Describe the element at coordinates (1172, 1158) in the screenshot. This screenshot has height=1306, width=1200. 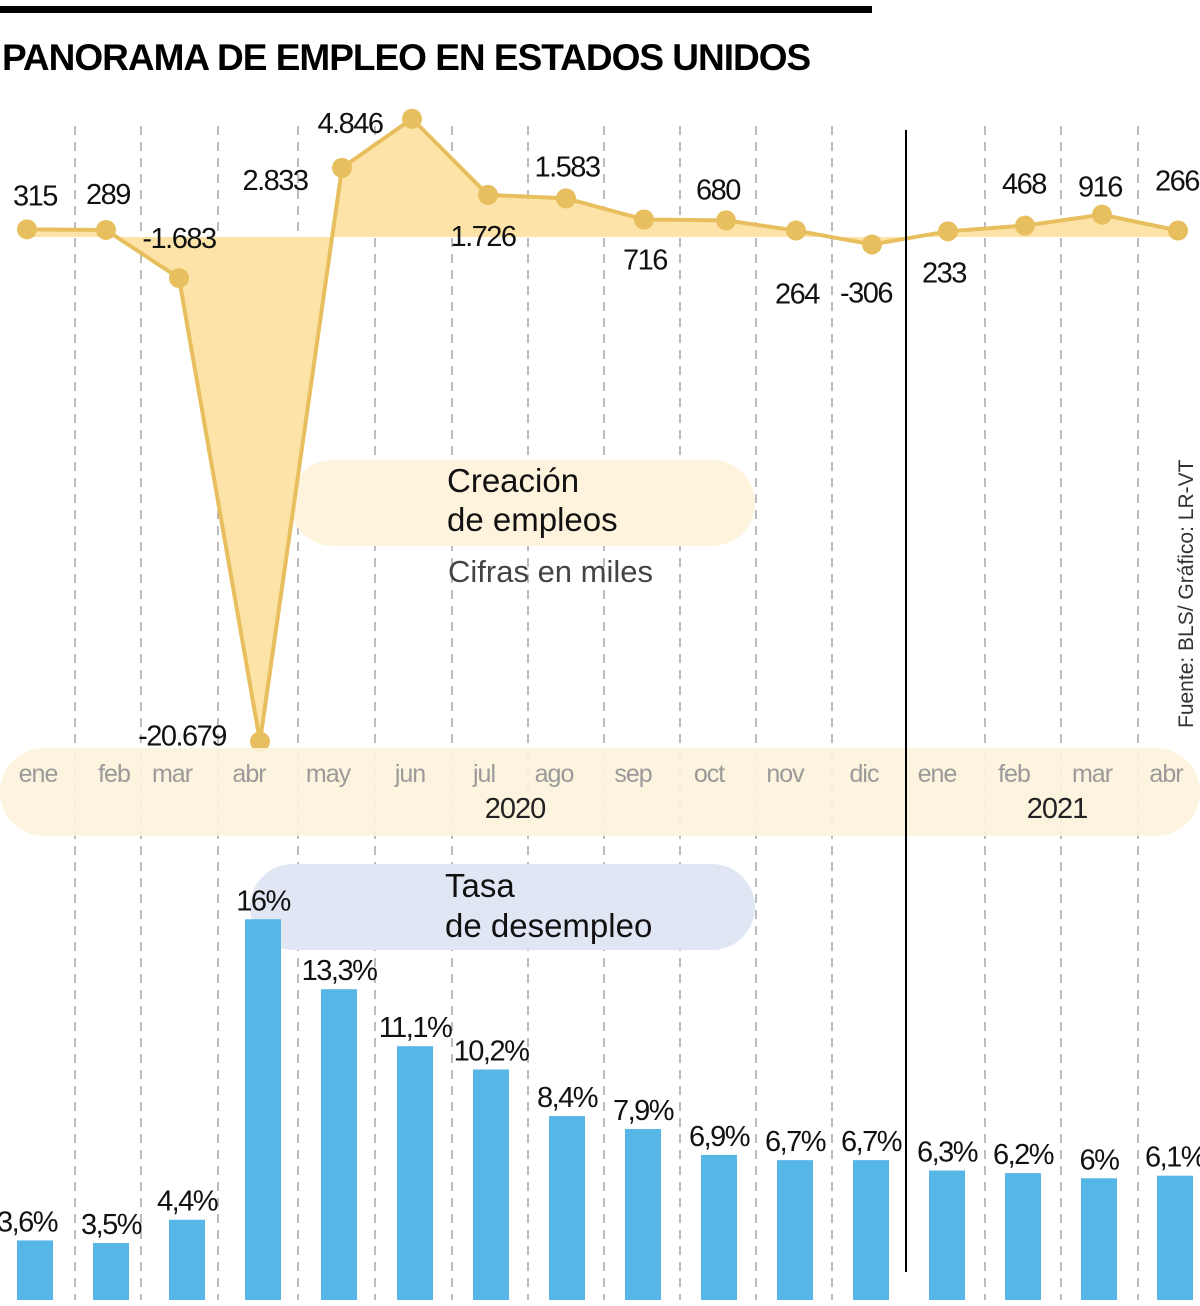
I see `unemployment-value-label: 6,1%` at that location.